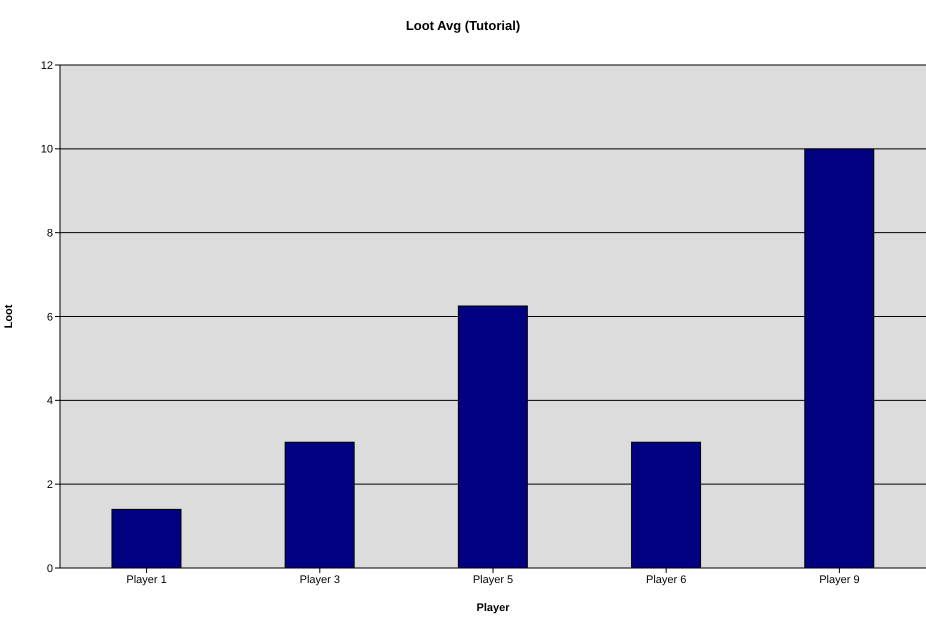 The height and width of the screenshot is (625, 926). I want to click on y-tick-label: 6, so click(49, 317).